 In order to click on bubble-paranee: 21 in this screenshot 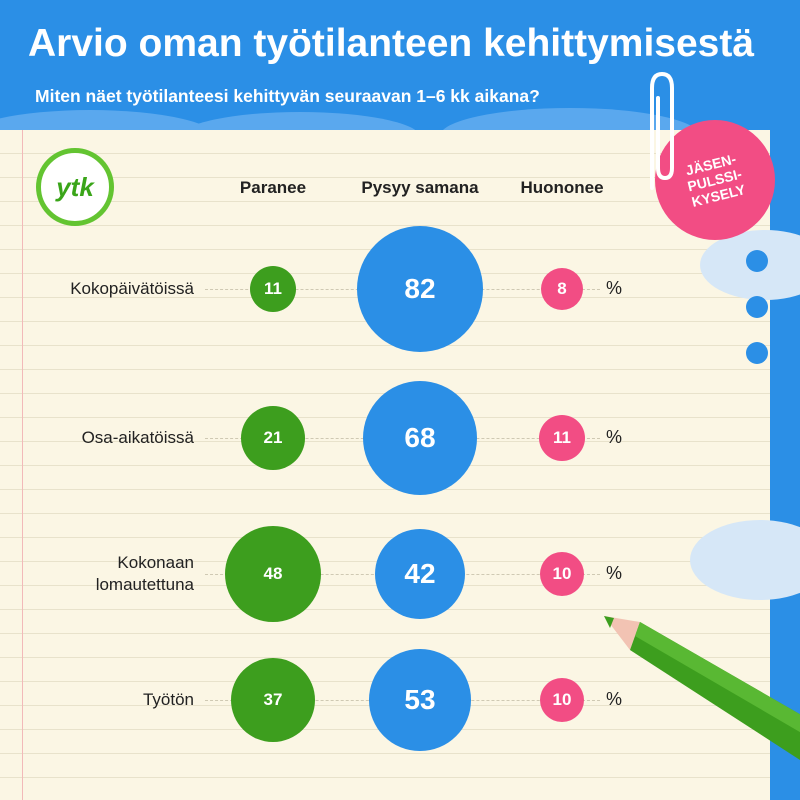, I will do `click(273, 438)`.